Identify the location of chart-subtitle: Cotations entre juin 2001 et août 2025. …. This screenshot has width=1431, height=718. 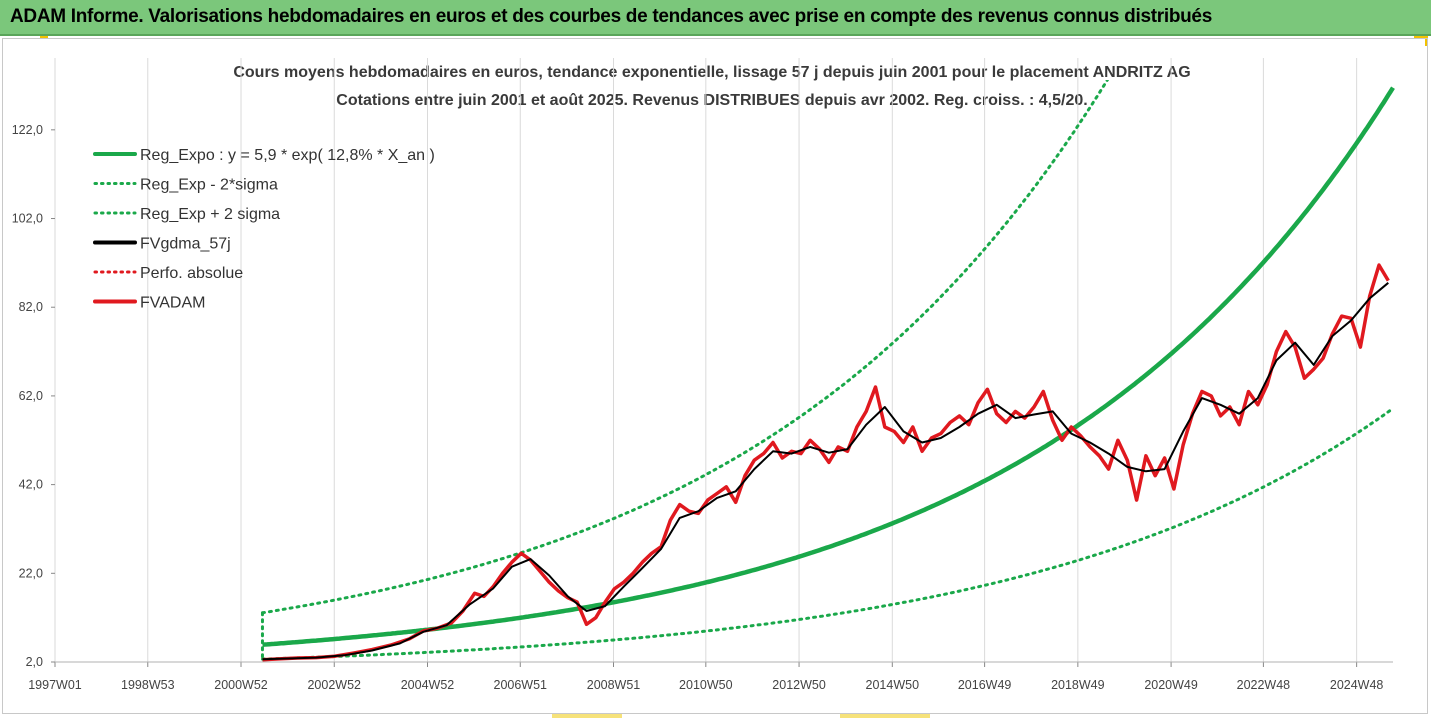
(711, 100).